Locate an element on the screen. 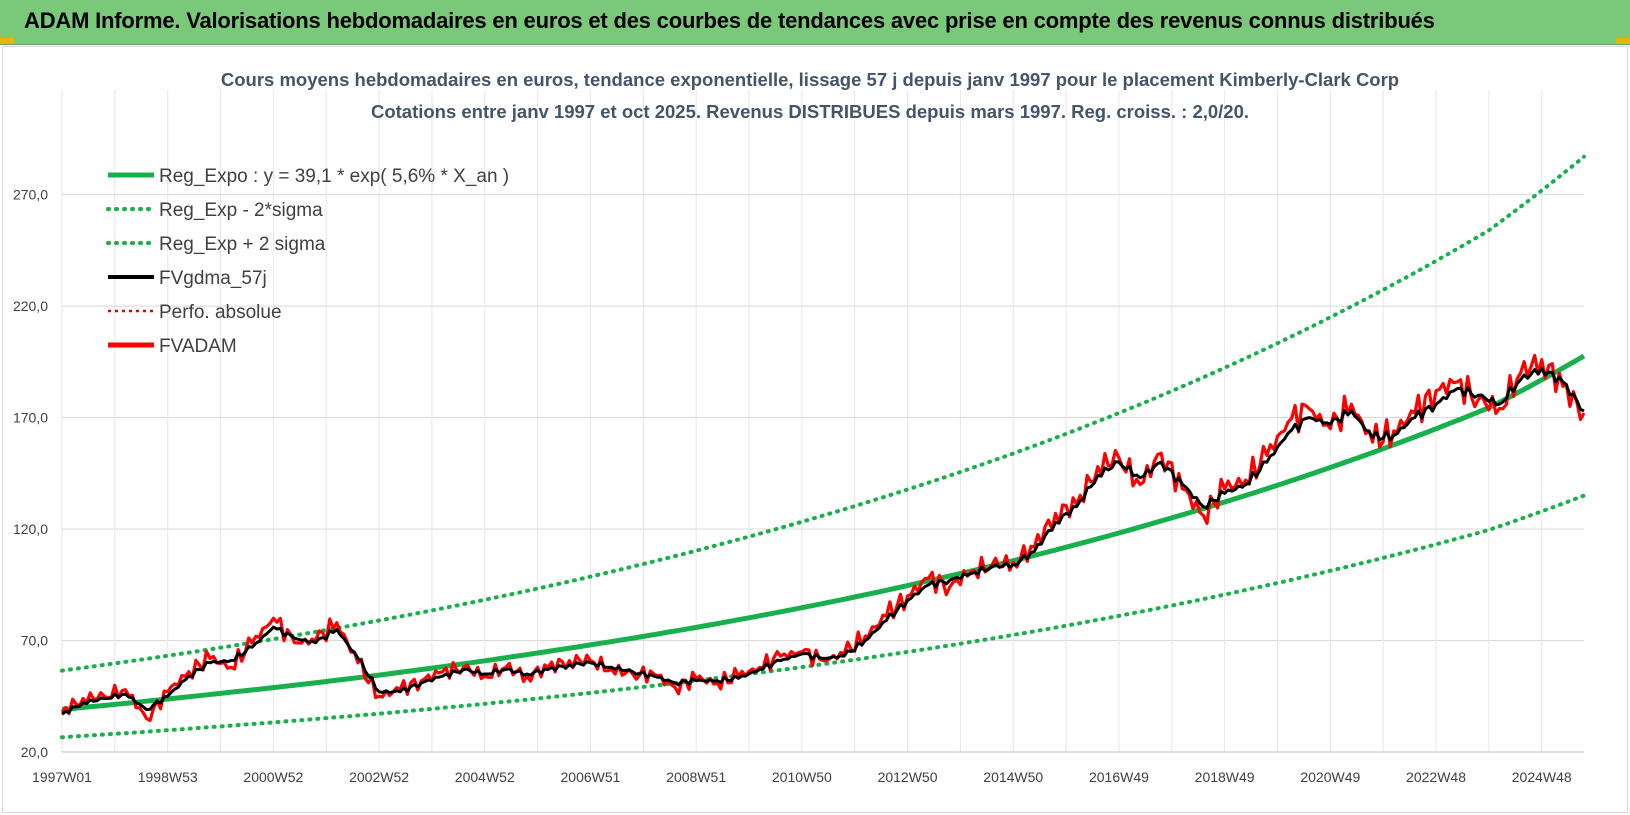 Image resolution: width=1630 pixels, height=815 pixels. y-tick-label: 270,0 is located at coordinates (30, 195).